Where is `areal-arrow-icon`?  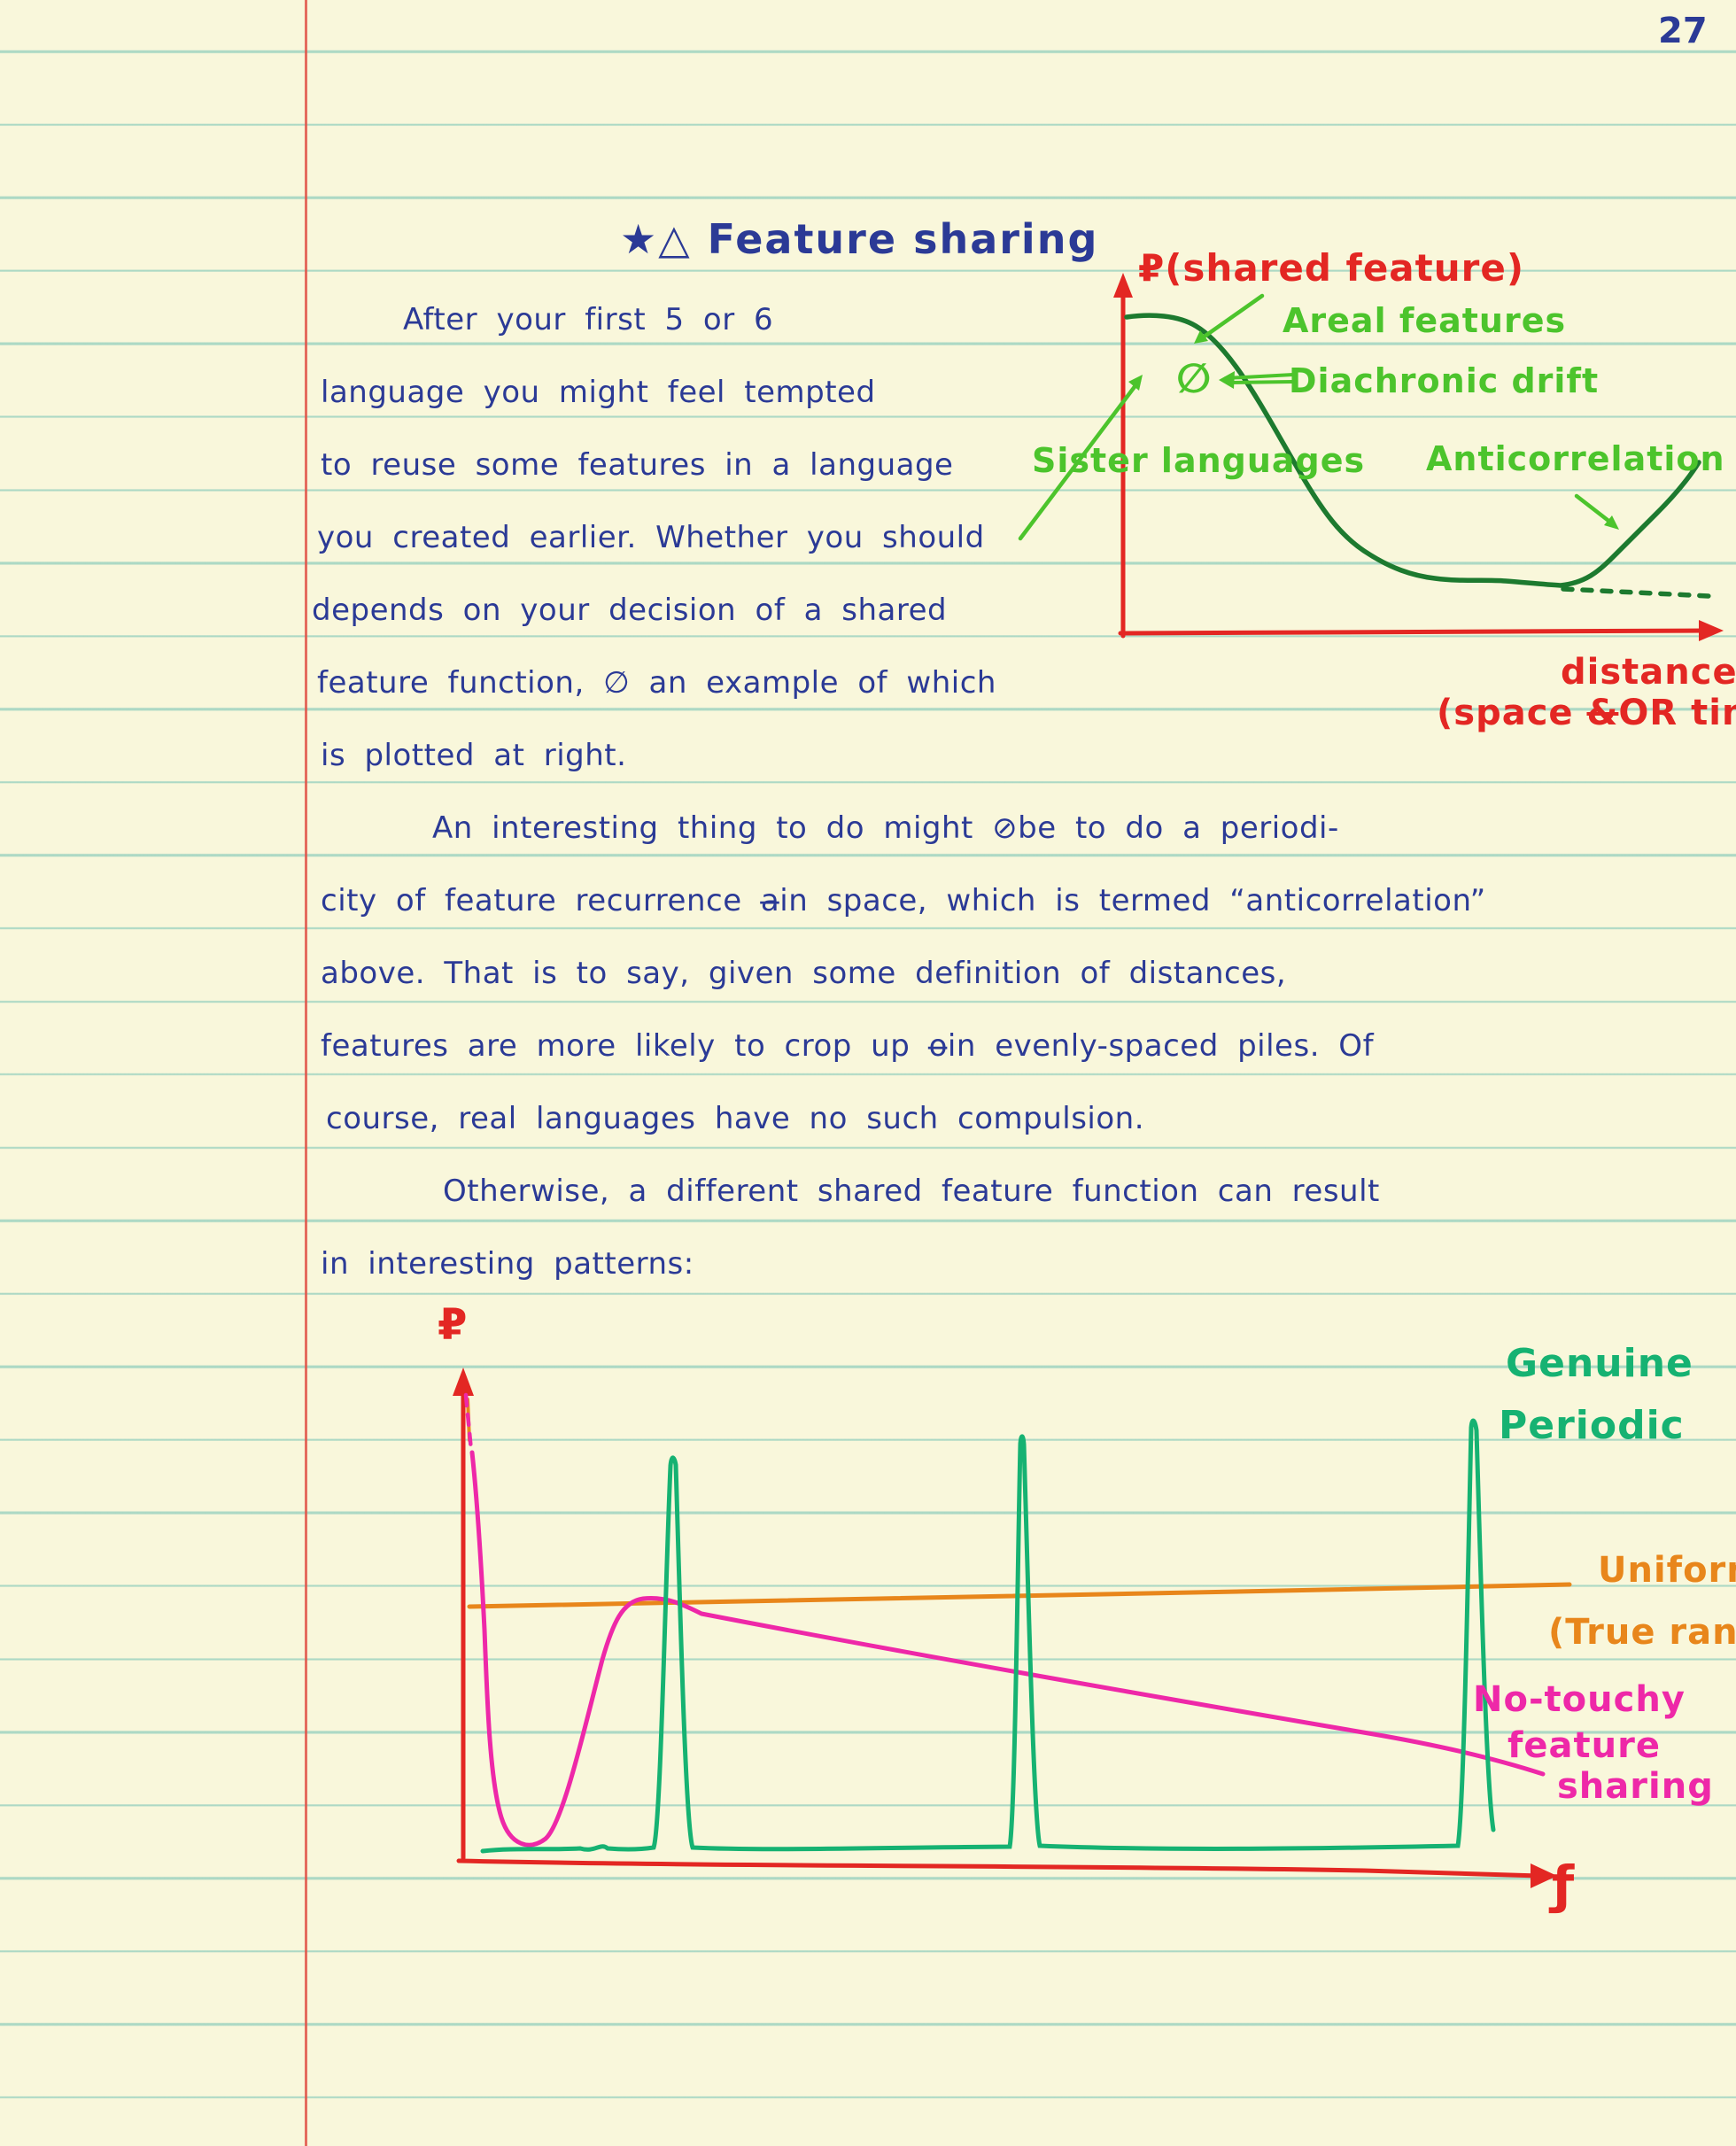 areal-arrow-icon is located at coordinates (1201, 337).